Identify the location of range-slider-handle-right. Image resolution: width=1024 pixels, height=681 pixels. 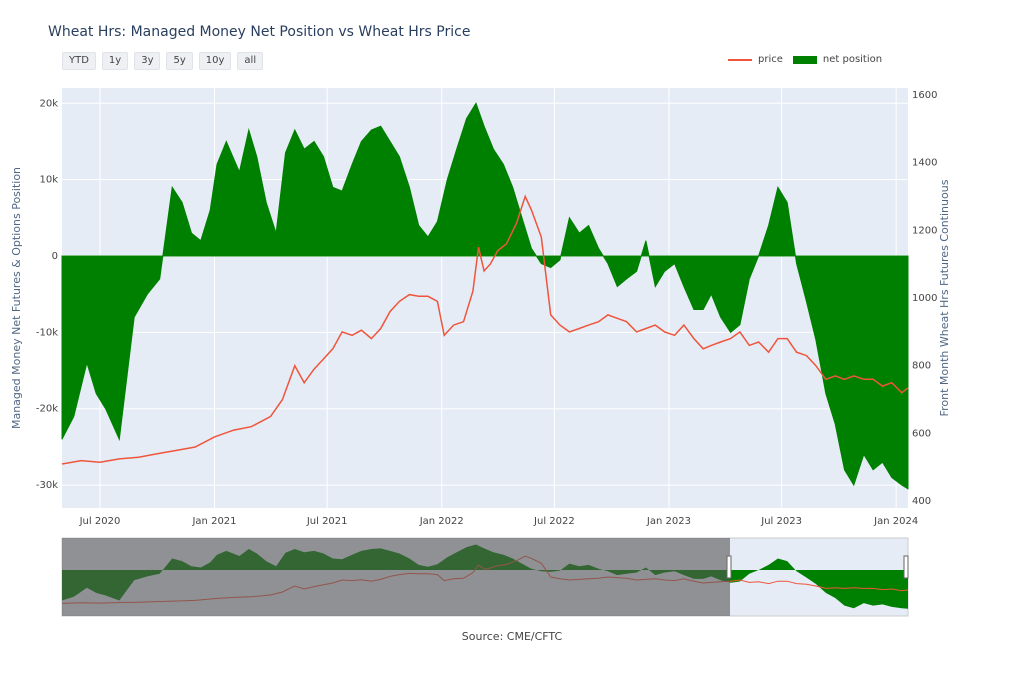
(906, 567).